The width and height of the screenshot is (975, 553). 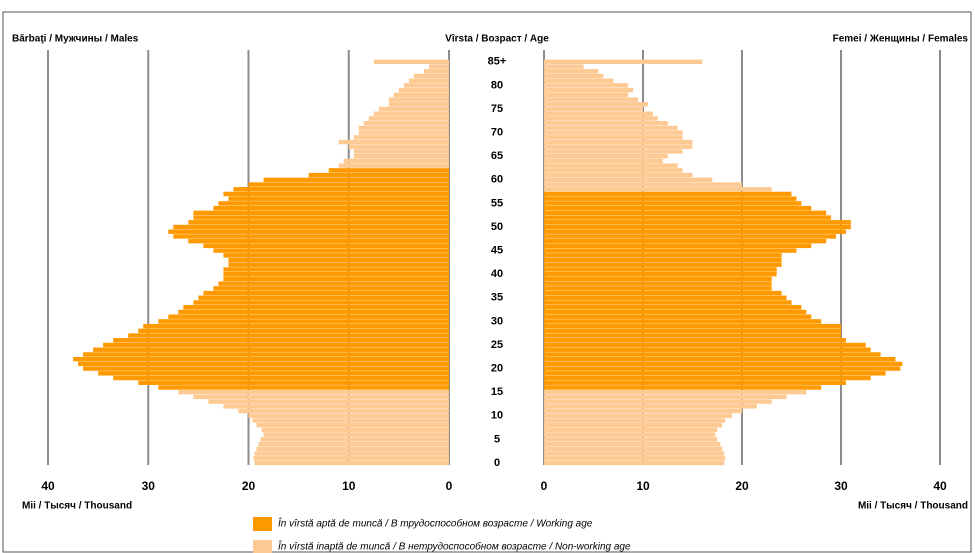 What do you see at coordinates (497, 321) in the screenshot?
I see `age-label: 30` at bounding box center [497, 321].